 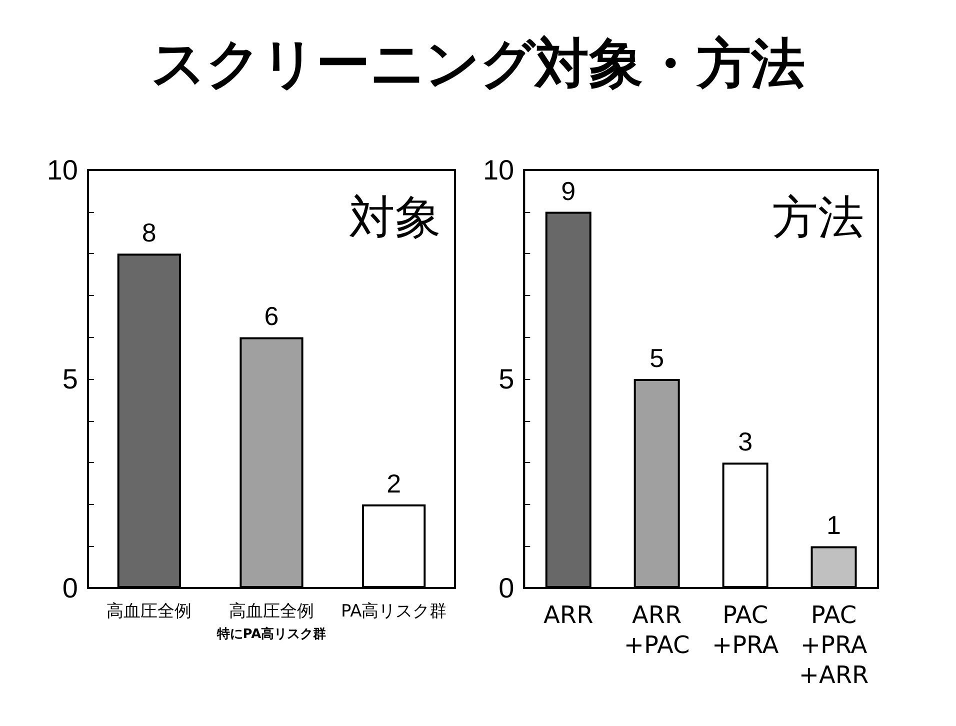 I want to click on x-tick-label: PA高リスク群, so click(x=393, y=612).